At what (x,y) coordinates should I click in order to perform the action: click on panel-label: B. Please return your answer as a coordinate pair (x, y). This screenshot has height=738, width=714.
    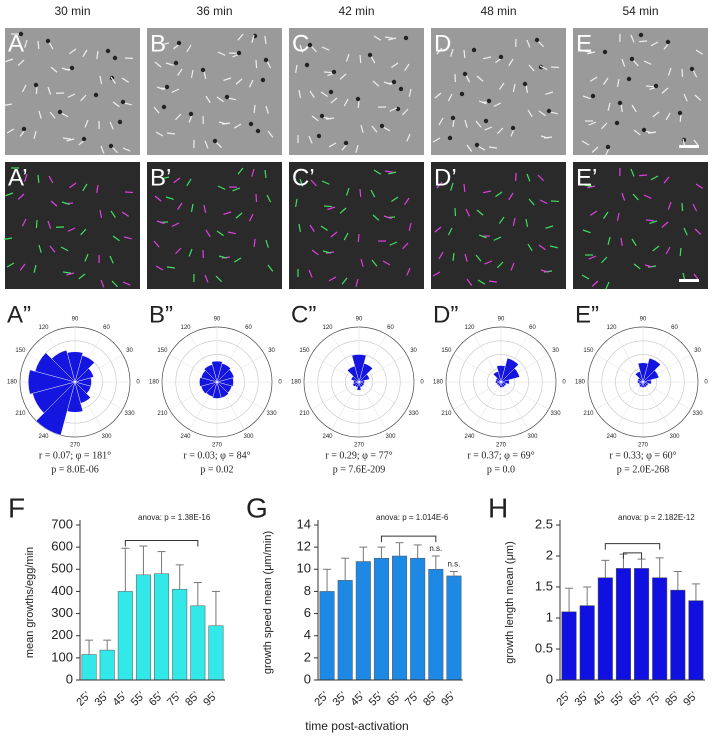
    Looking at the image, I should click on (158, 43).